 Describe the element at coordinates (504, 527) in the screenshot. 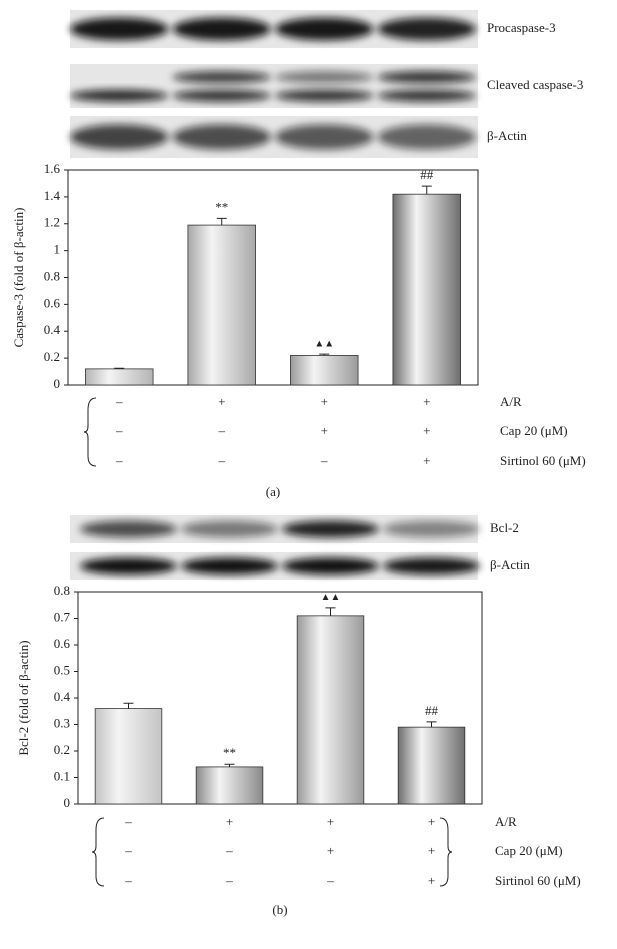

I see `blot-label: Bcl-2` at that location.